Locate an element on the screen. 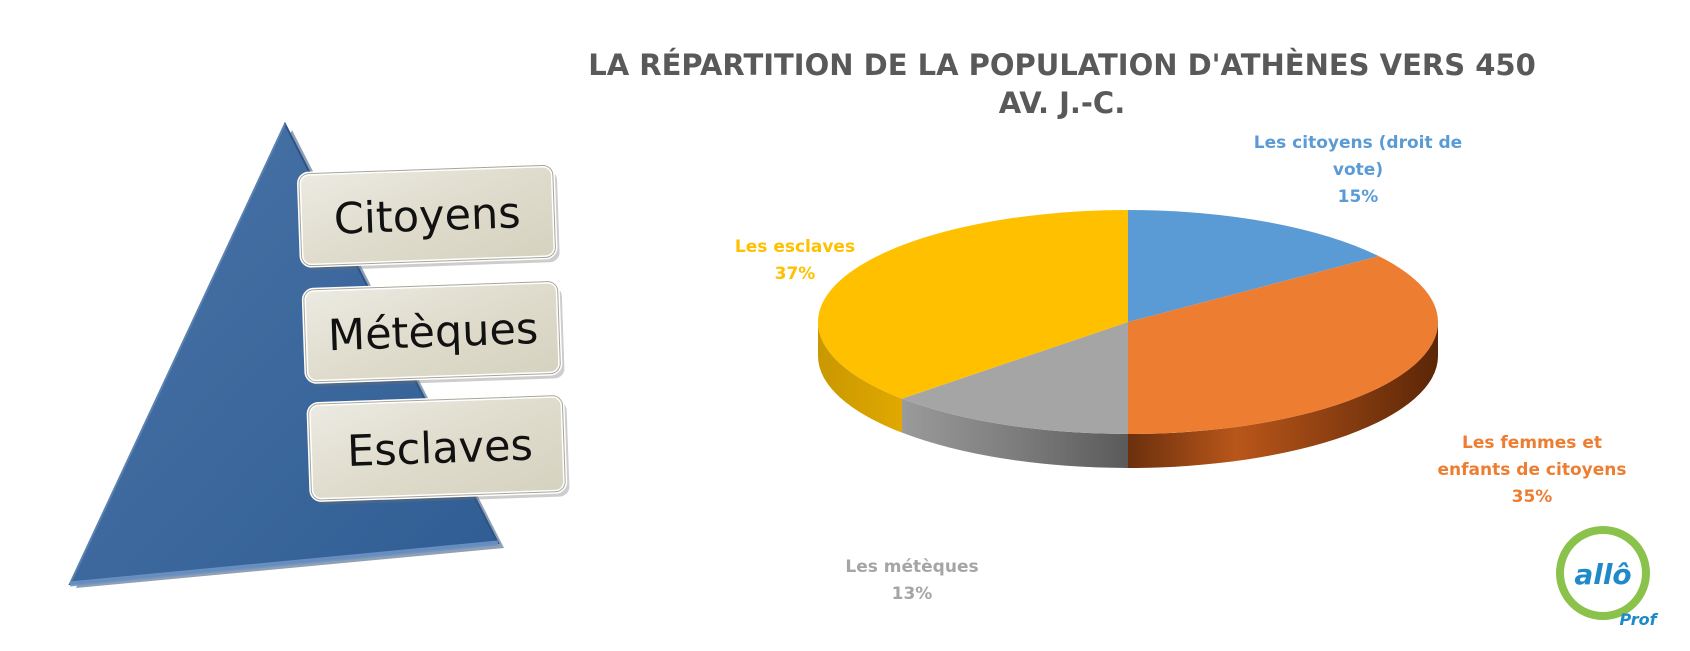 This screenshot has width=1690, height=651. pie-side-les-esclaves is located at coordinates (860, 377).